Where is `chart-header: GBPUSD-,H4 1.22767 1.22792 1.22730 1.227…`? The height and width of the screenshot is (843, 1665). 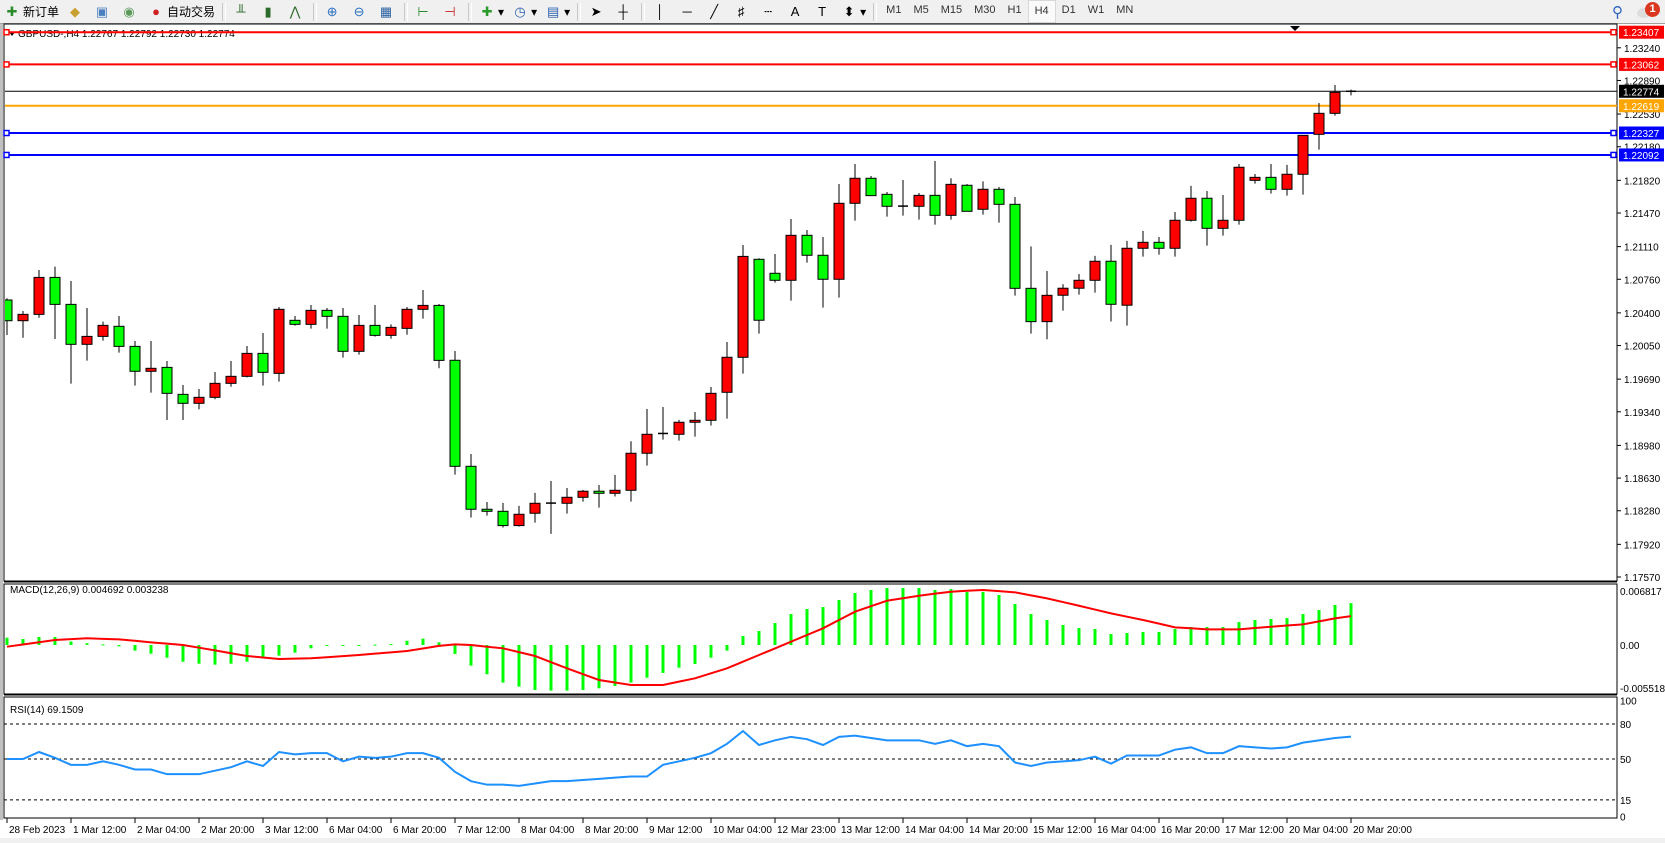
chart-header: GBPUSD-,H4 1.22767 1.22792 1.22730 1.227… is located at coordinates (126, 34).